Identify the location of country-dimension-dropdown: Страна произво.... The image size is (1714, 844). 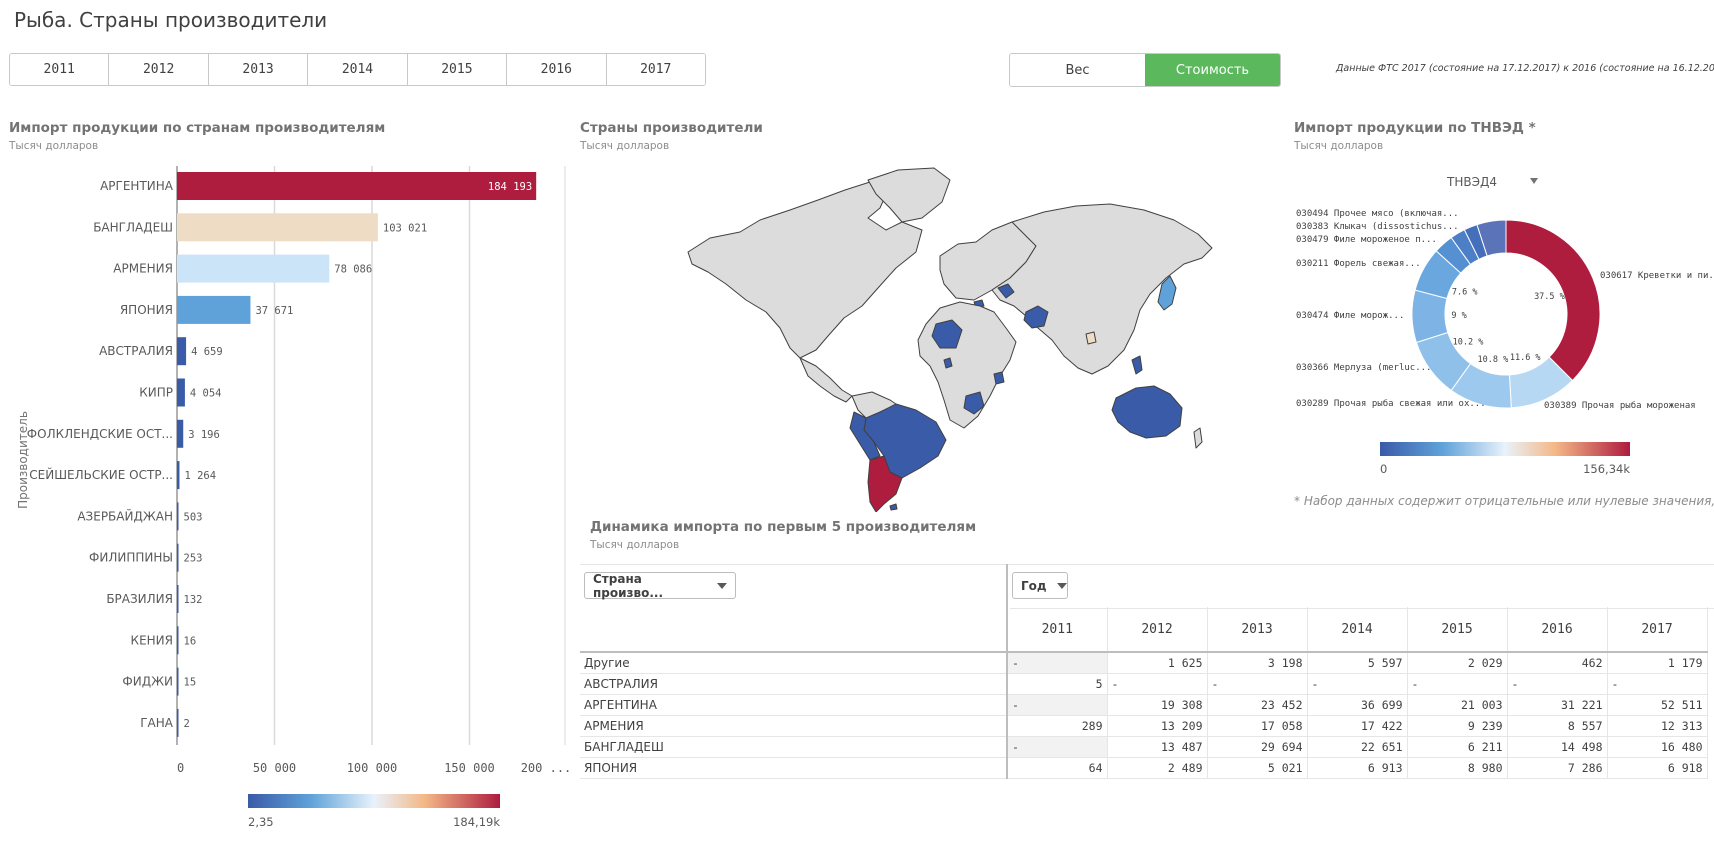
(660, 586).